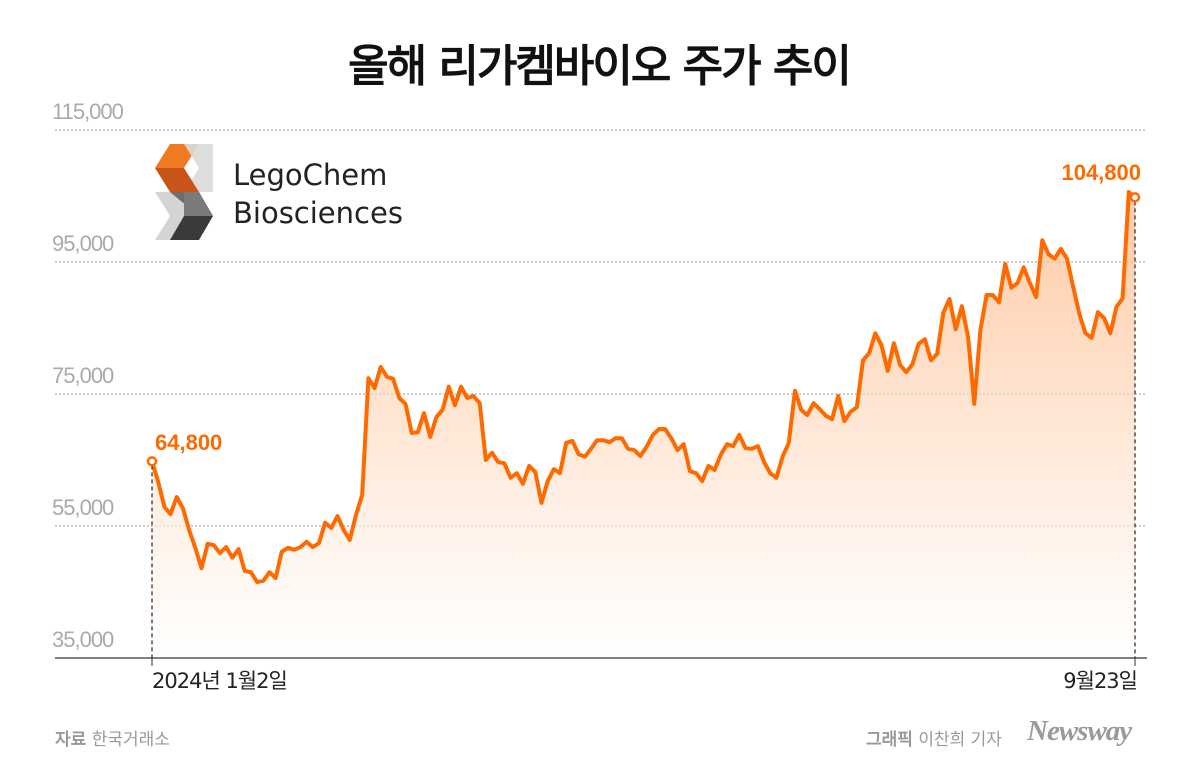  Describe the element at coordinates (152, 461) in the screenshot. I see `start-marker` at that location.